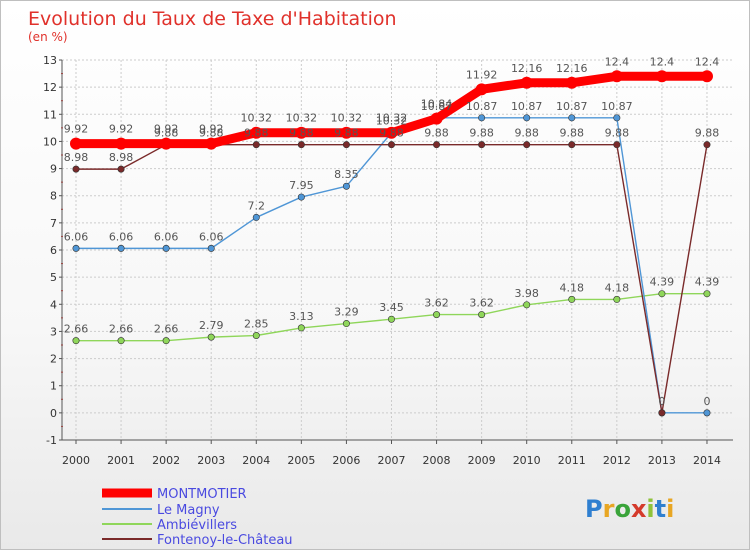 The image size is (750, 550). Describe the element at coordinates (211, 460) in the screenshot. I see `x-tick-label: 2003` at that location.